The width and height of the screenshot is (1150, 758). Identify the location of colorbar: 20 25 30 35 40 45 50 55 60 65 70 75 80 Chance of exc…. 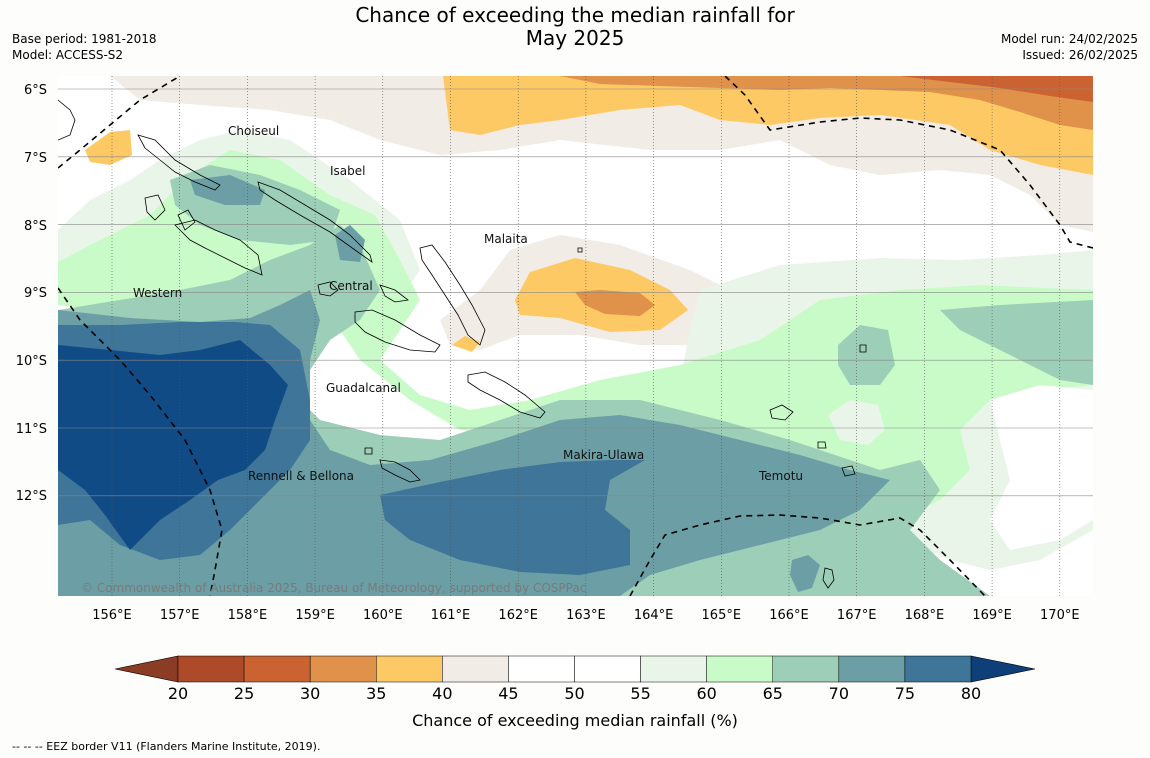
(575, 692).